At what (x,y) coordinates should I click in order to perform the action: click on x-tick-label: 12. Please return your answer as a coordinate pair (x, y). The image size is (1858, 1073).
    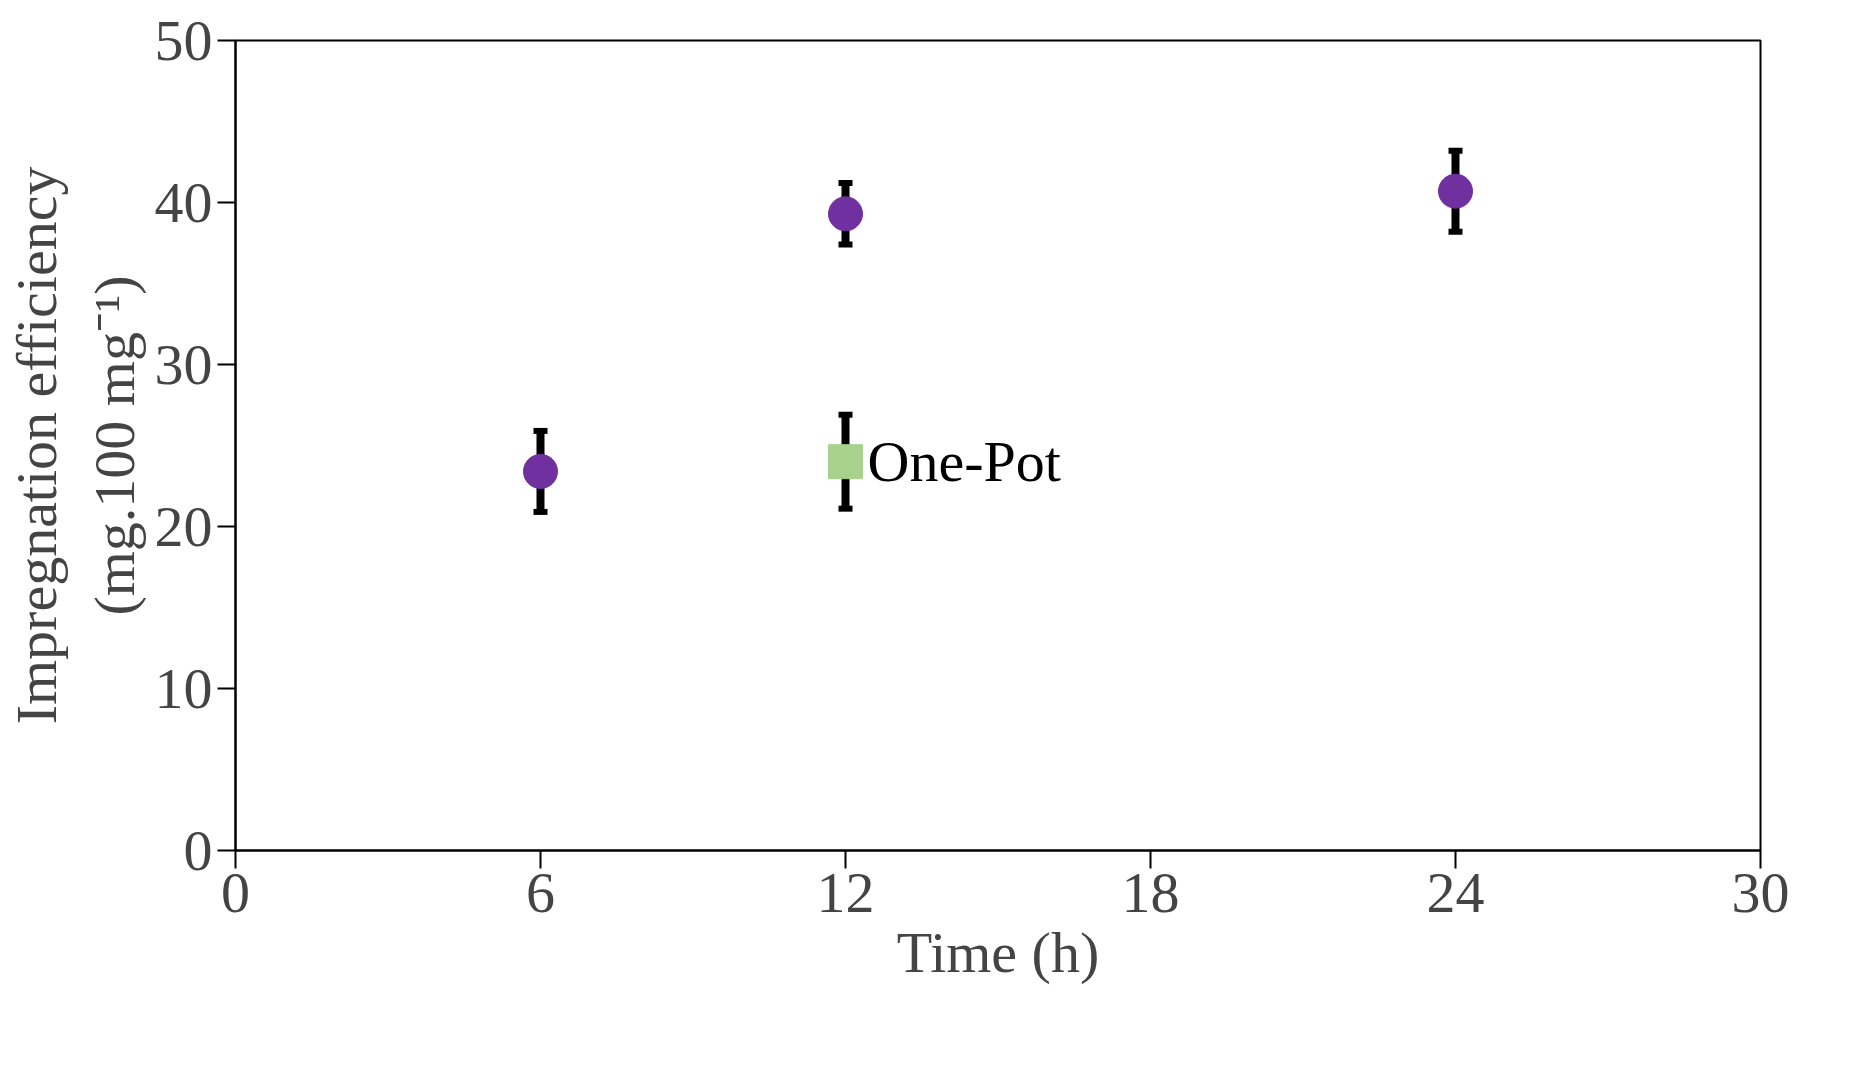
    Looking at the image, I should click on (845, 892).